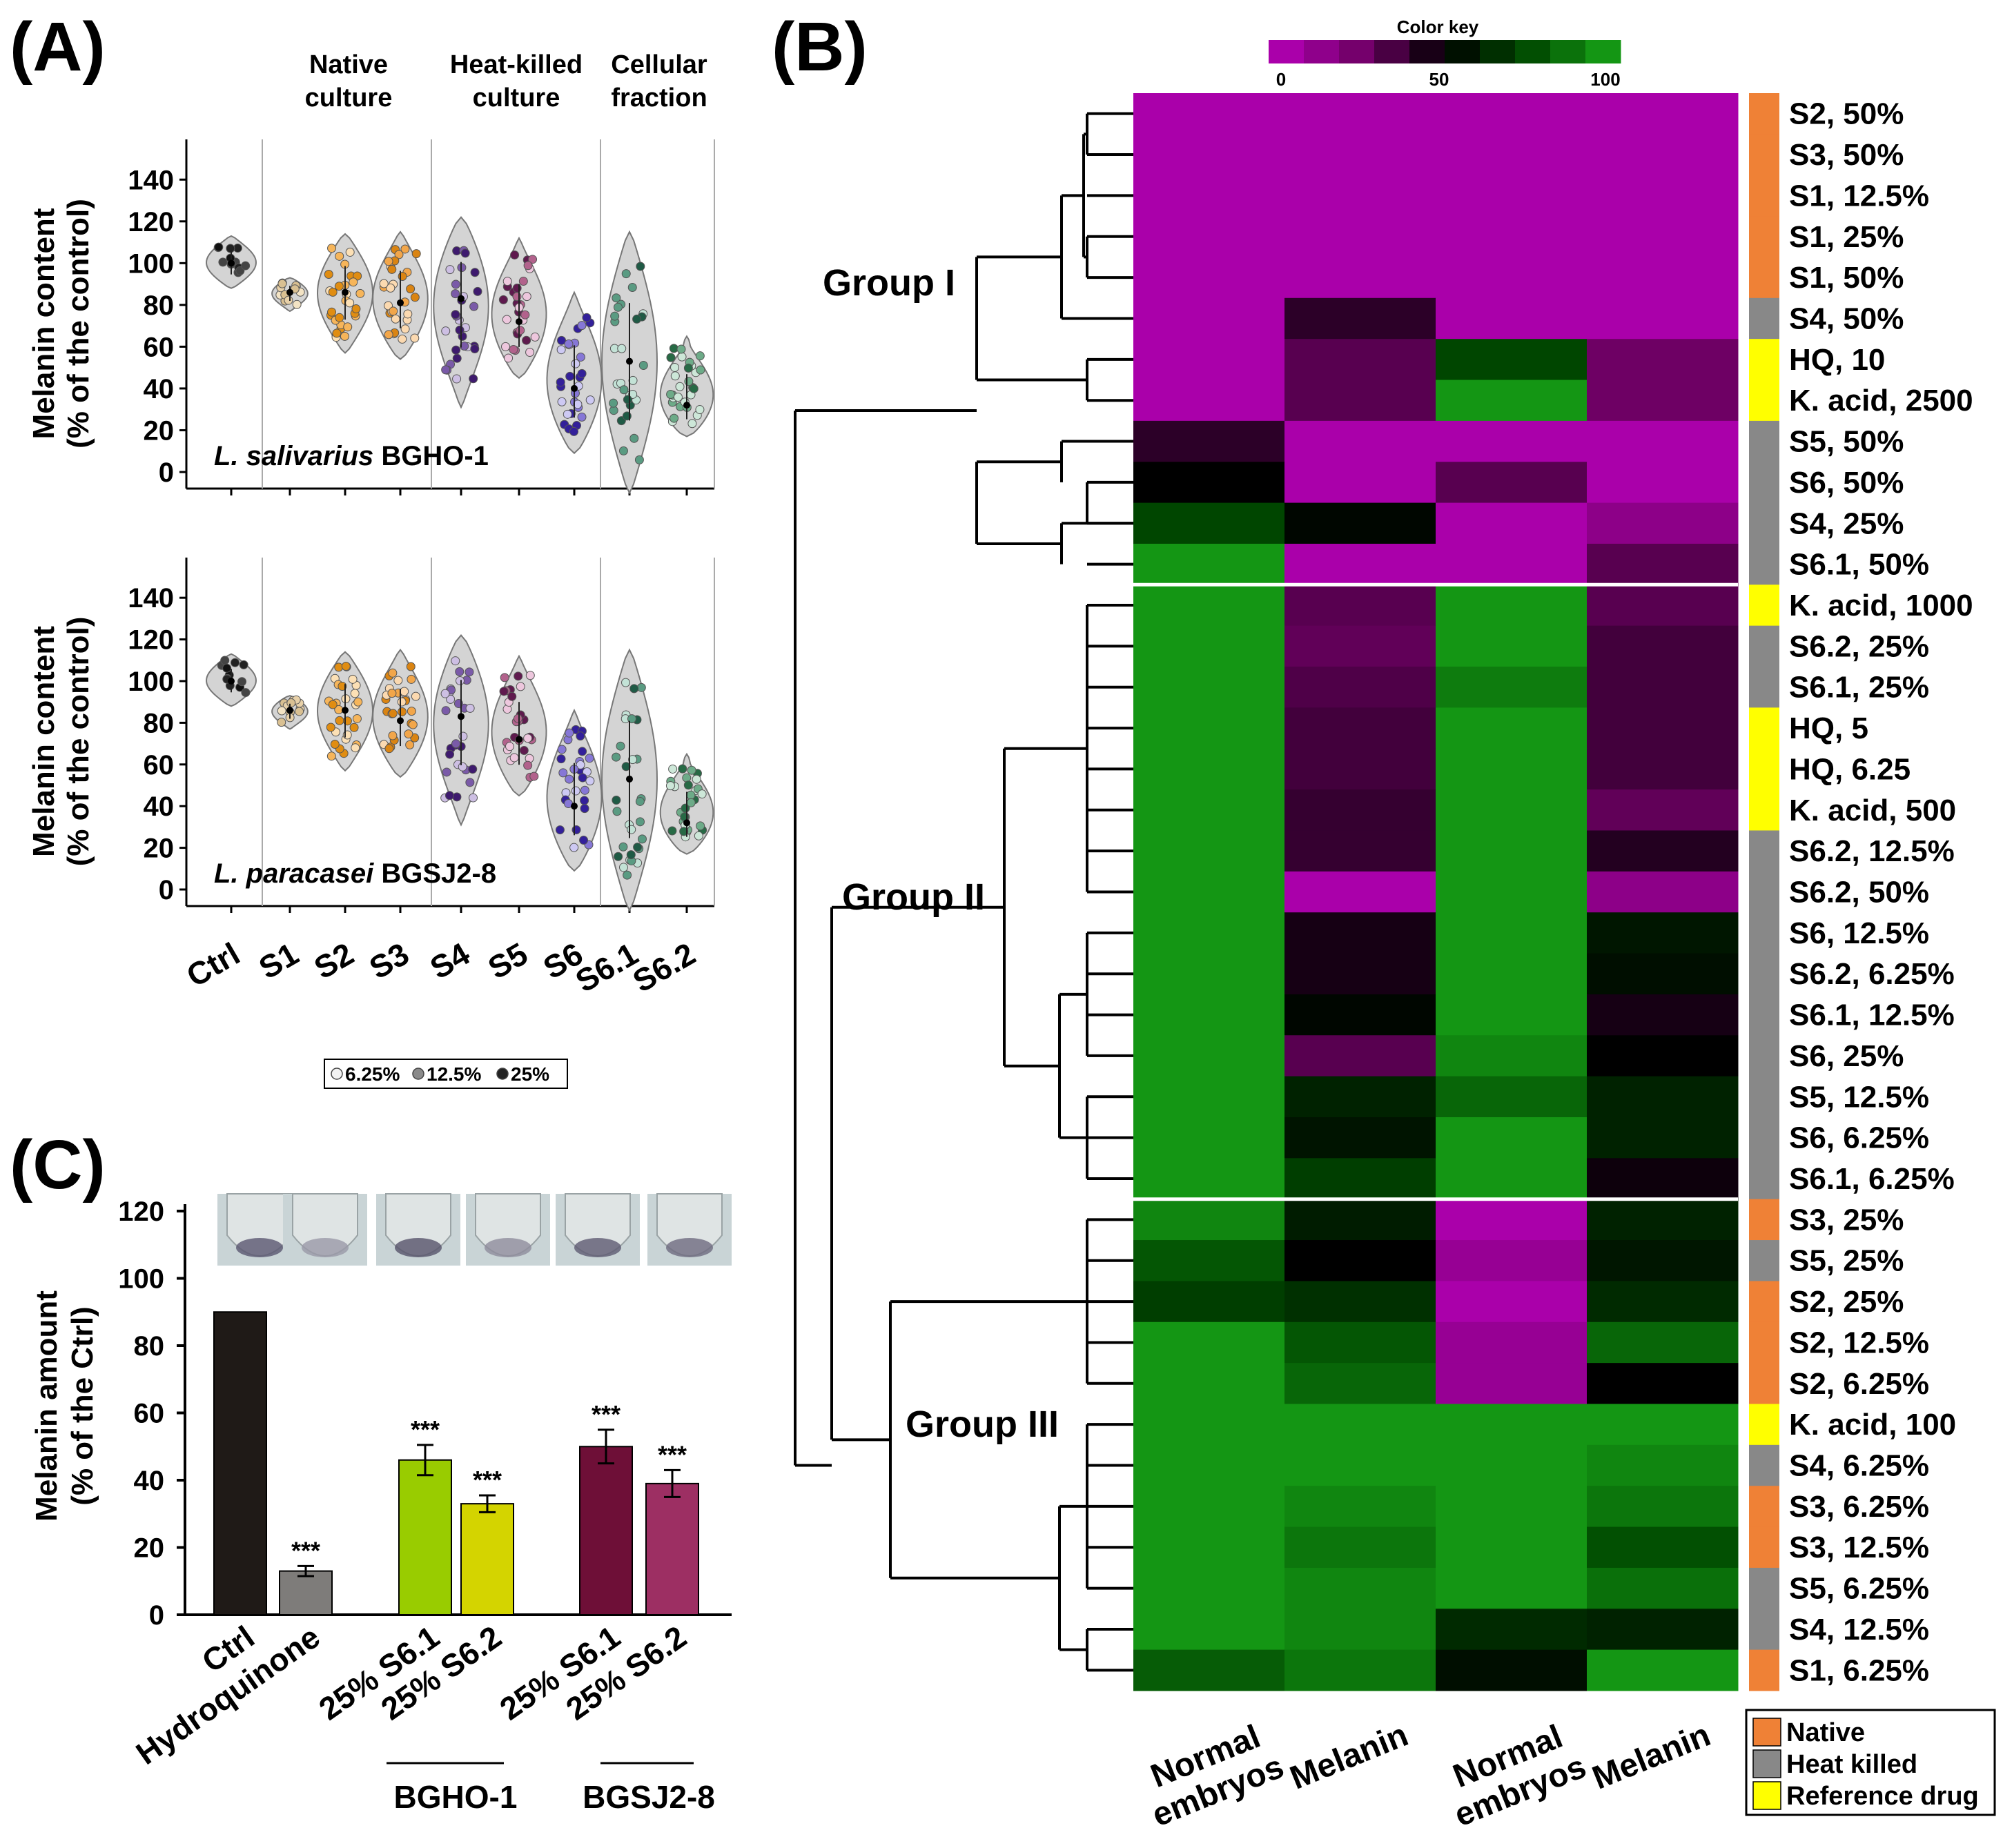 The height and width of the screenshot is (1848, 2003). Describe the element at coordinates (159, 389) in the screenshot. I see `y-tick-label: 40` at that location.